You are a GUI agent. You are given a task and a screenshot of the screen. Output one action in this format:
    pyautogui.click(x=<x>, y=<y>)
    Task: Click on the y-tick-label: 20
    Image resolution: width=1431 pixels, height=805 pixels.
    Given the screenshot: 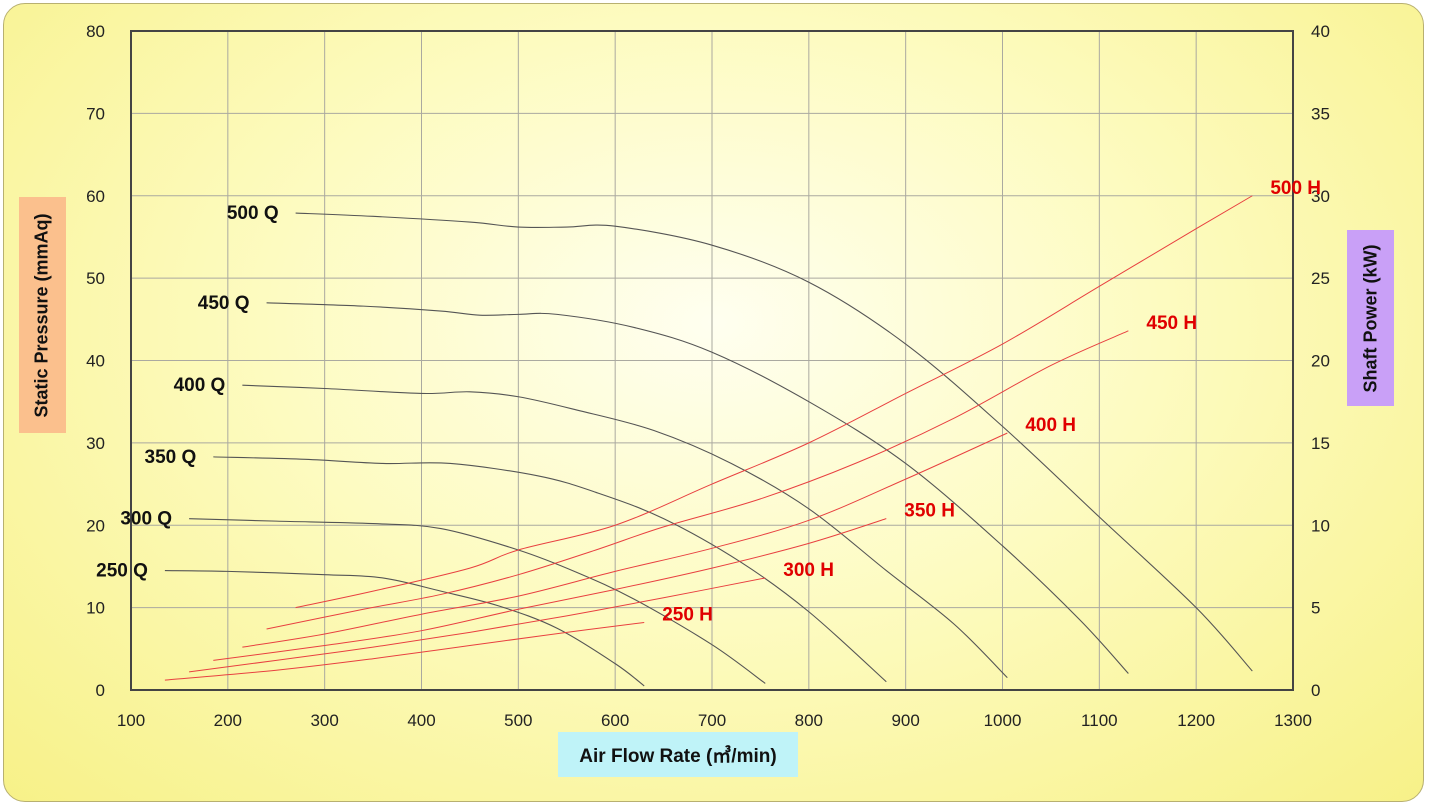 What is the action you would take?
    pyautogui.click(x=95, y=525)
    